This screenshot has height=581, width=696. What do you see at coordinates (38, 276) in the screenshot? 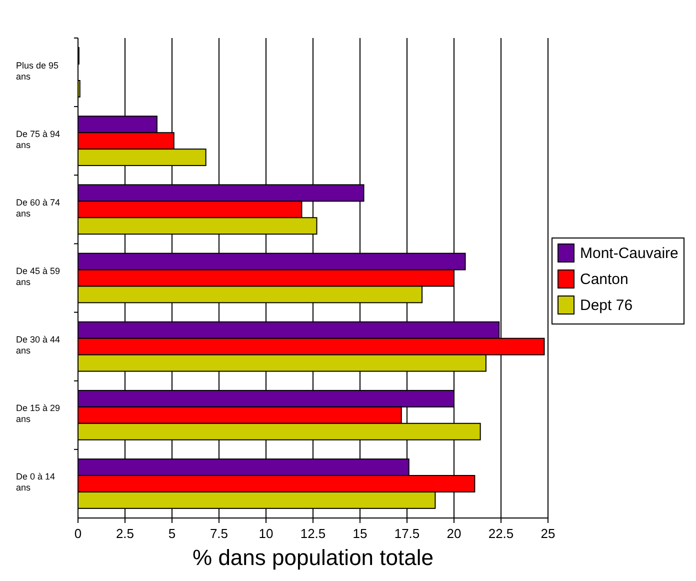
I see `y-tick-label: De 45 à 59 ans` at bounding box center [38, 276].